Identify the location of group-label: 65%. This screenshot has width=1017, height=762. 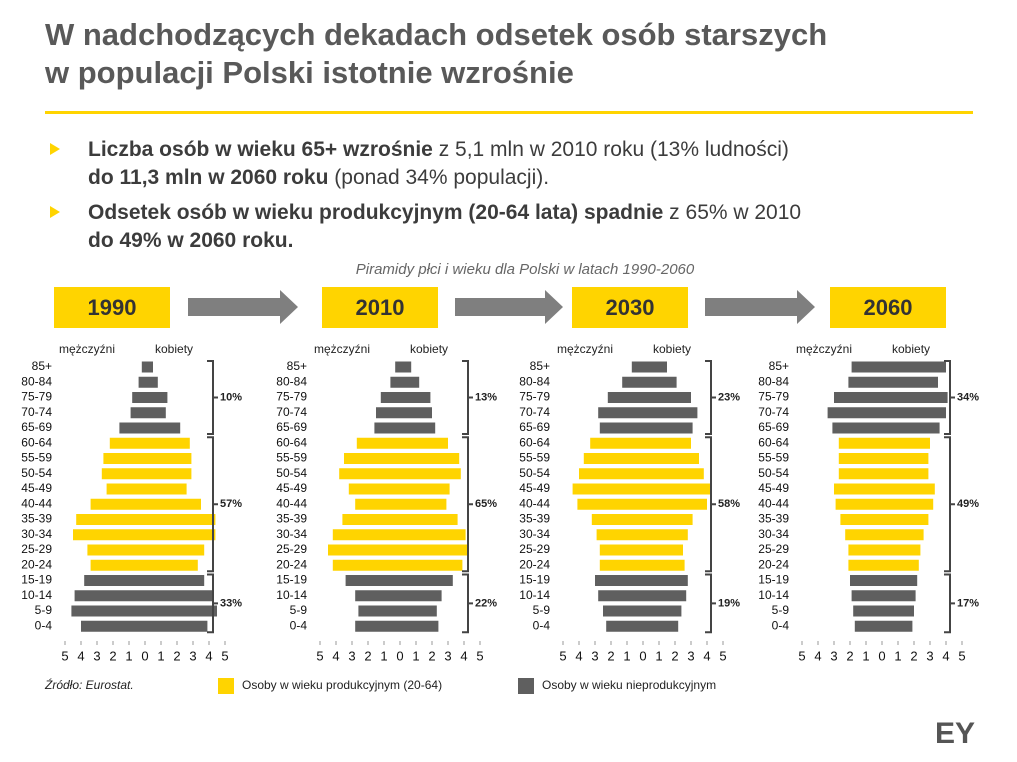
(486, 504).